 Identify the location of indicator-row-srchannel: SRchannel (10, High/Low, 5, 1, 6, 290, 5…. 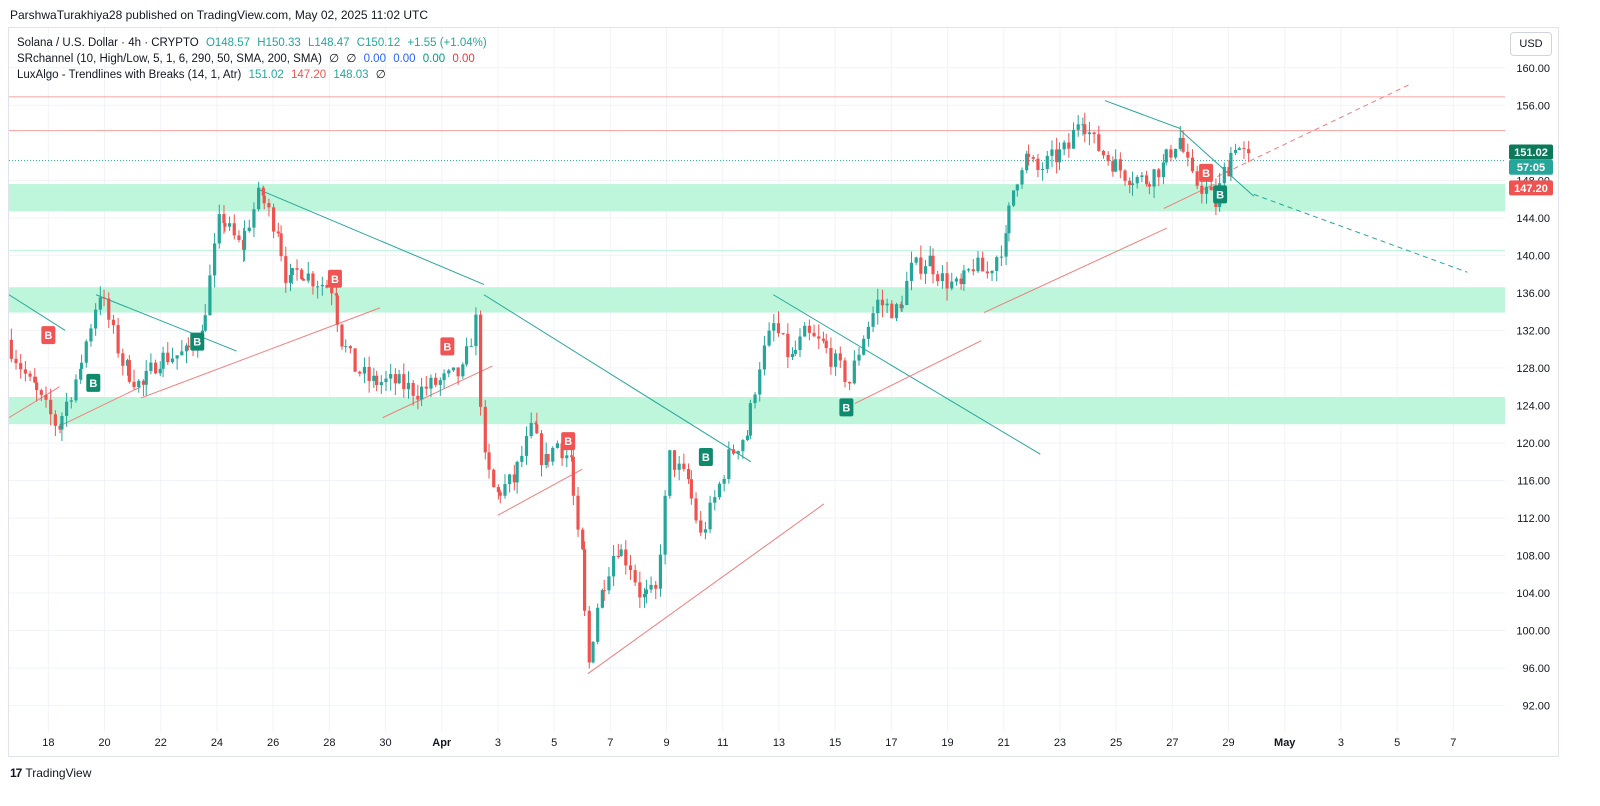
(252, 59).